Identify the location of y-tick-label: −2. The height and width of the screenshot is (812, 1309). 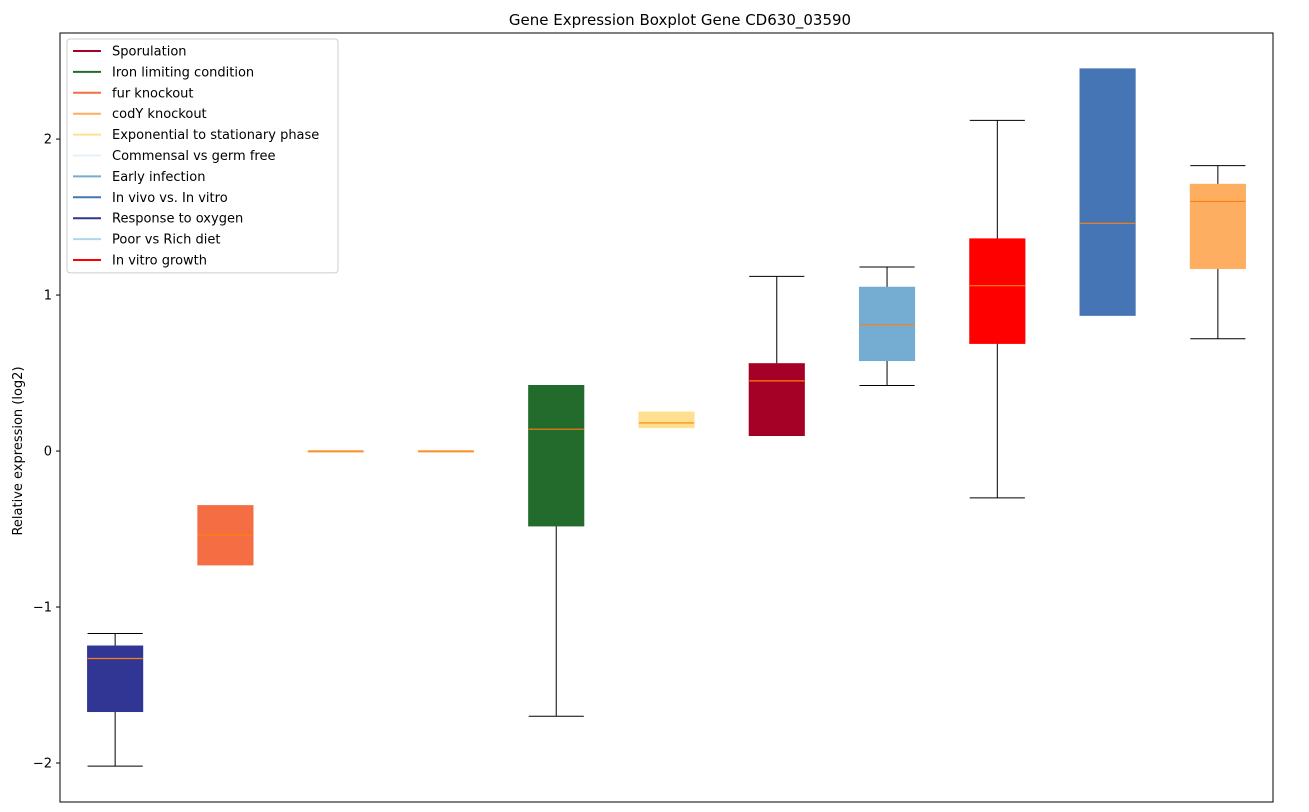
(42, 764).